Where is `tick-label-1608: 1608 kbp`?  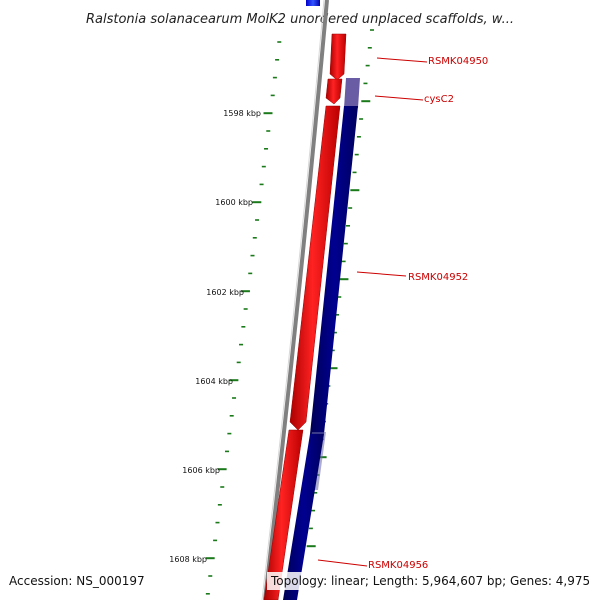 tick-label-1608: 1608 kbp is located at coordinates (188, 559).